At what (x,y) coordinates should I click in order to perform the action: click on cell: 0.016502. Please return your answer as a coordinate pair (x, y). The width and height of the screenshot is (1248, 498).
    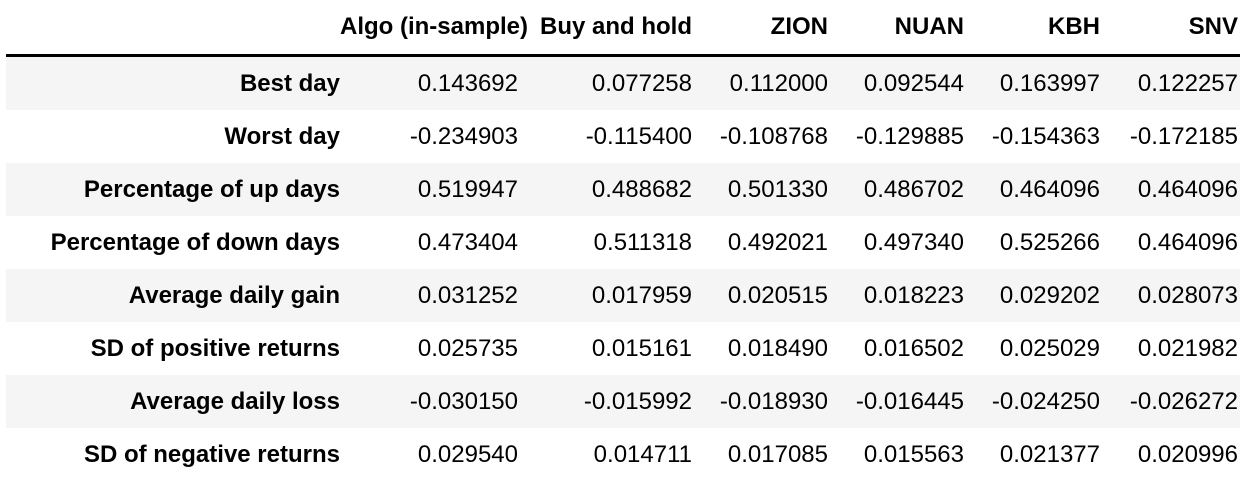
    Looking at the image, I should click on (913, 348).